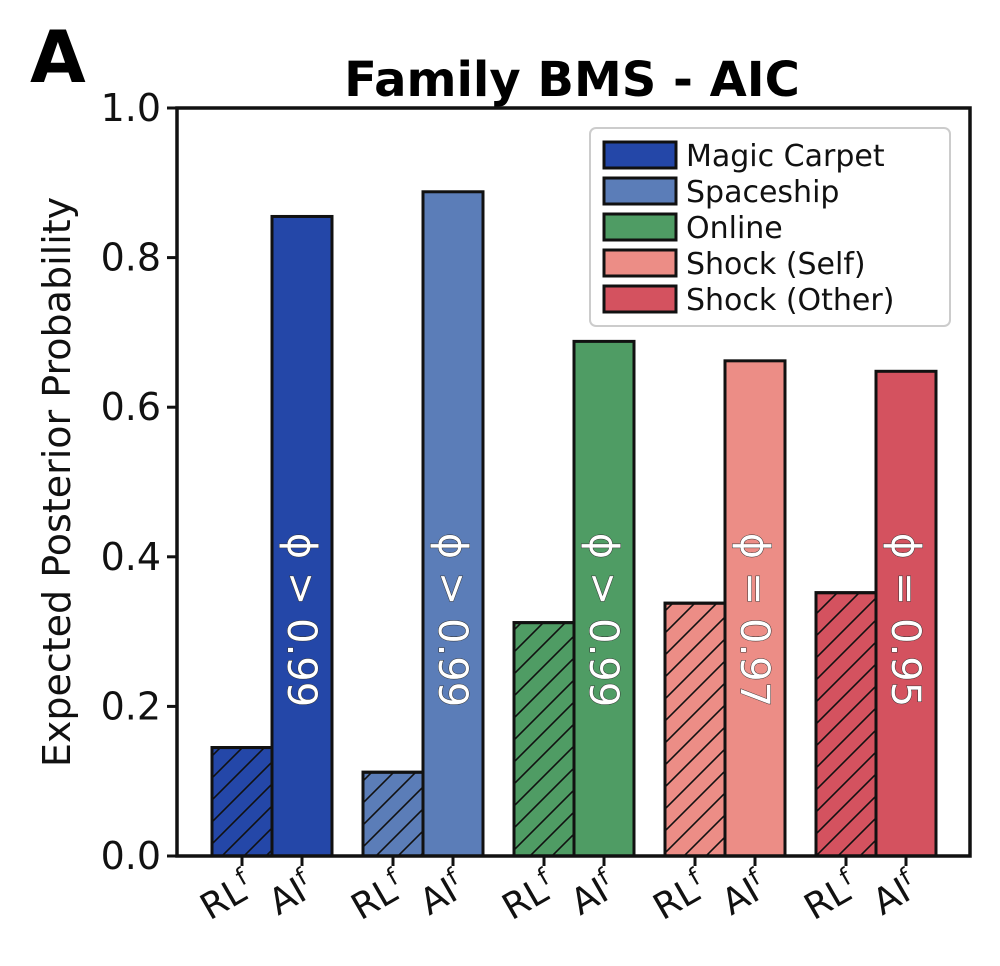 Image resolution: width=1000 pixels, height=966 pixels. What do you see at coordinates (58, 57) in the screenshot?
I see `panel-label: A` at bounding box center [58, 57].